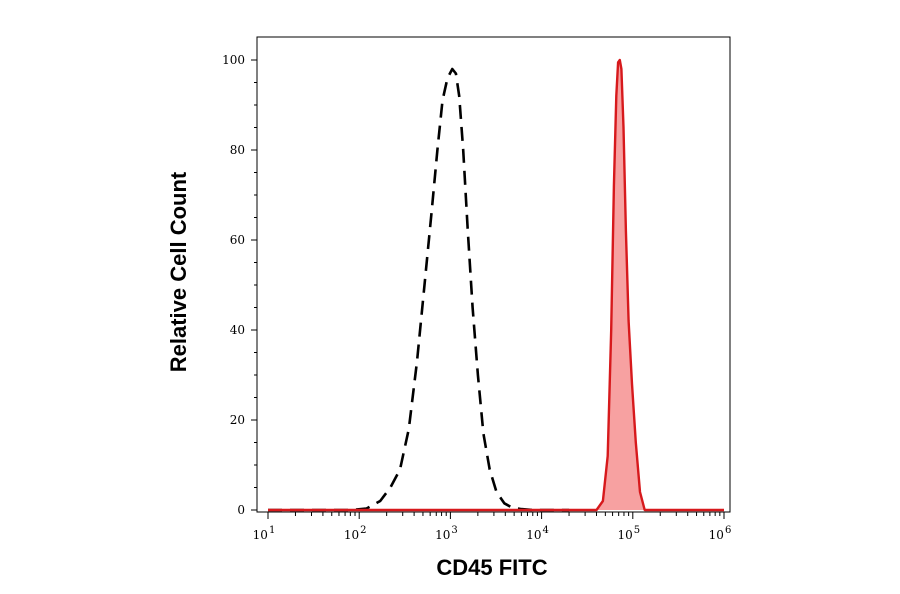 The height and width of the screenshot is (594, 900). Describe the element at coordinates (237, 420) in the screenshot. I see `y-tick-label: 20` at that location.